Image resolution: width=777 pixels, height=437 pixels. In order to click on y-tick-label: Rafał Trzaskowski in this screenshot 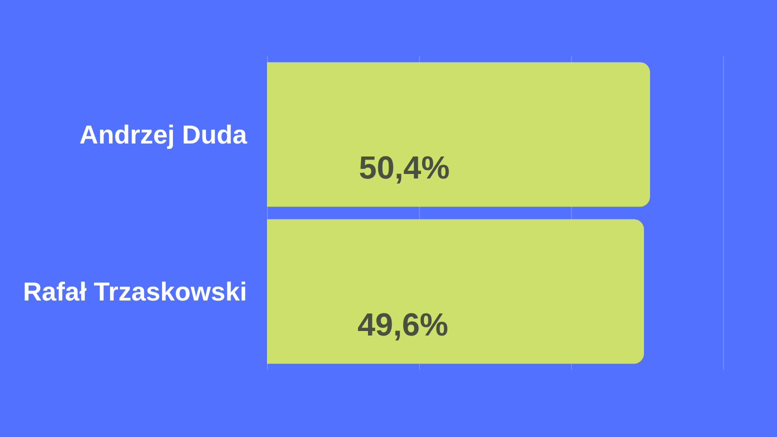, I will do `click(135, 291)`.